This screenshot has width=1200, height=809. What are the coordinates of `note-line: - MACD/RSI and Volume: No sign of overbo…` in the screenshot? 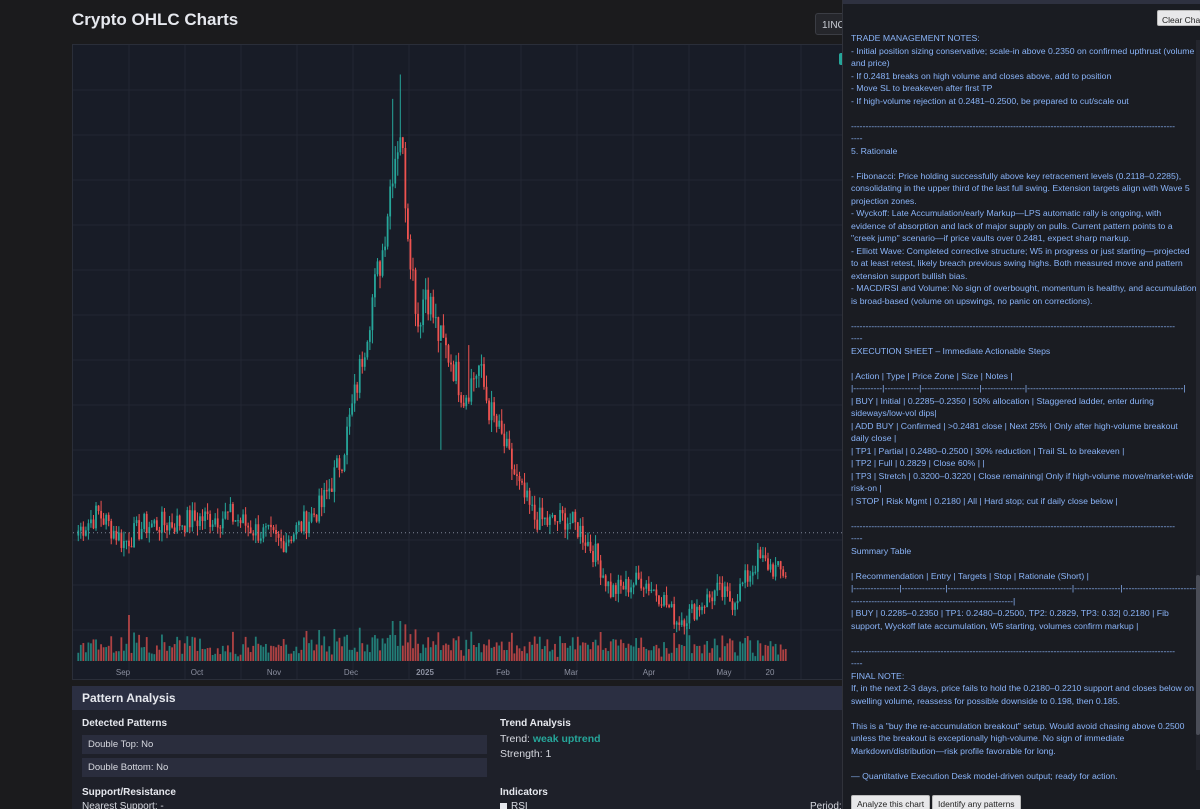 It's located at (1024, 294).